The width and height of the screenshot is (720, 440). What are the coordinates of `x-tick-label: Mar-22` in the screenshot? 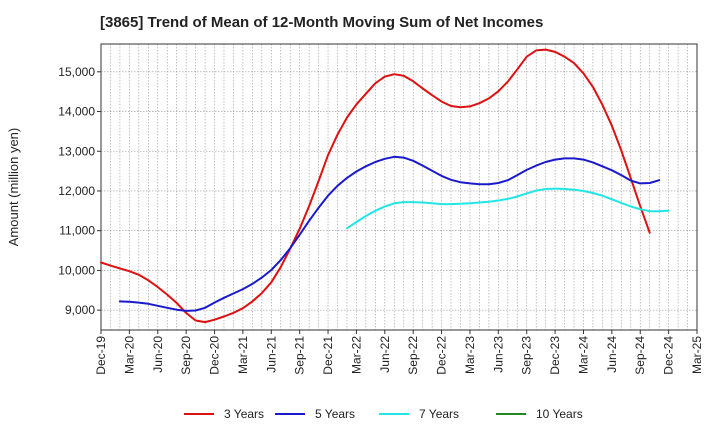 It's located at (356, 355).